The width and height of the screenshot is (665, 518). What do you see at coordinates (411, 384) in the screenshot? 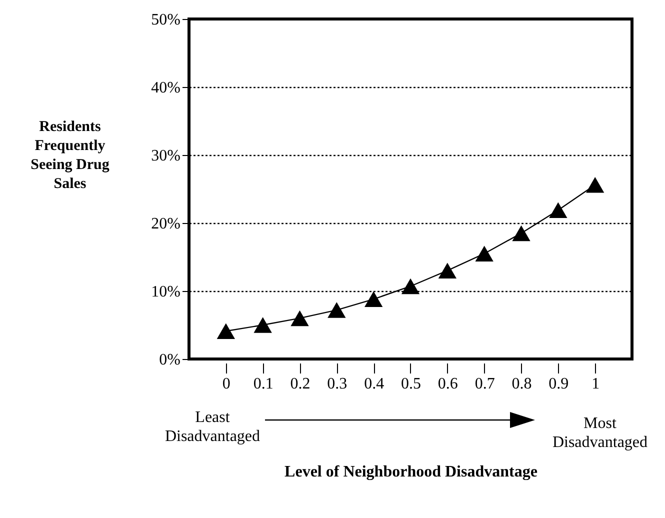
I see `x-tick-label: 0.5` at bounding box center [411, 384].